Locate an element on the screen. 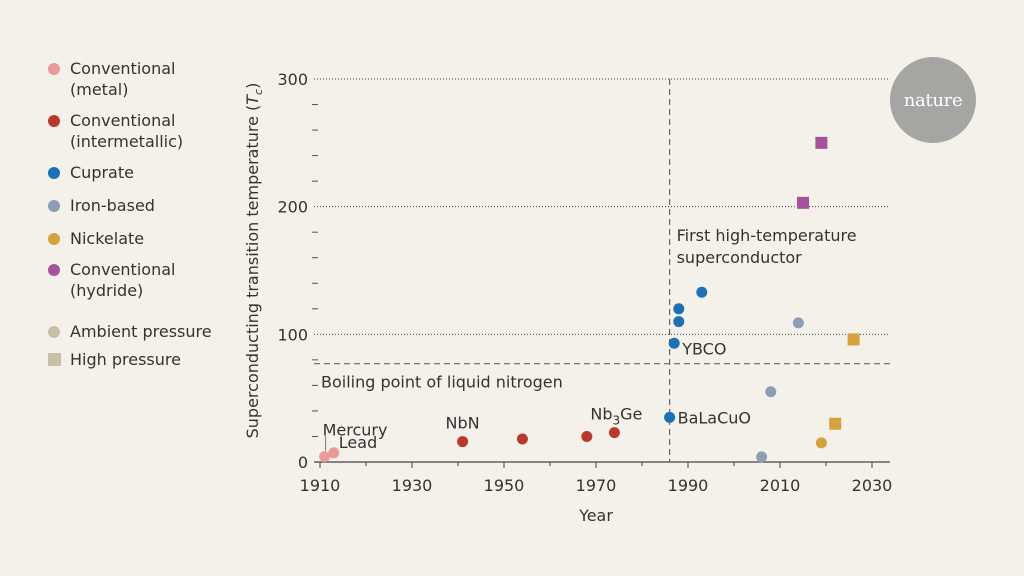  legend-item: Conventional (metal) is located at coordinates (148, 79).